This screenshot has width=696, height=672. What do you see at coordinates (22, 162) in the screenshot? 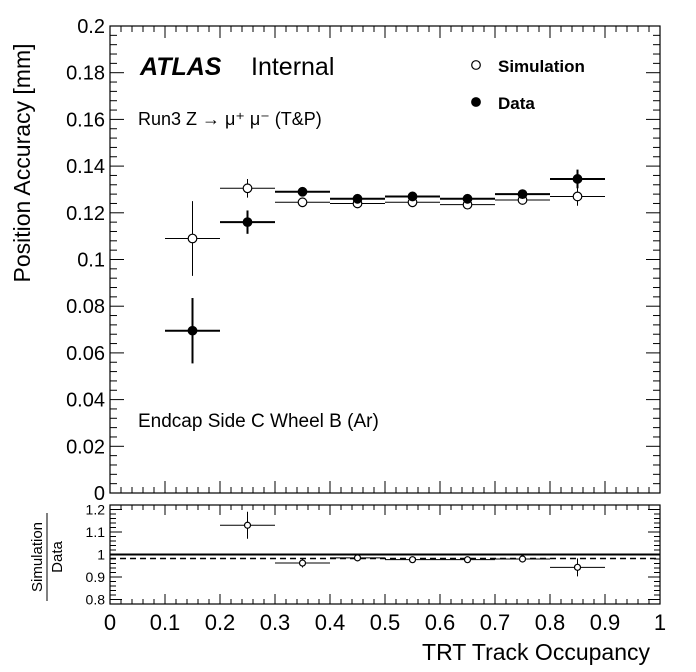
I see `y-axis-title: Position Accuracy [mm]` at bounding box center [22, 162].